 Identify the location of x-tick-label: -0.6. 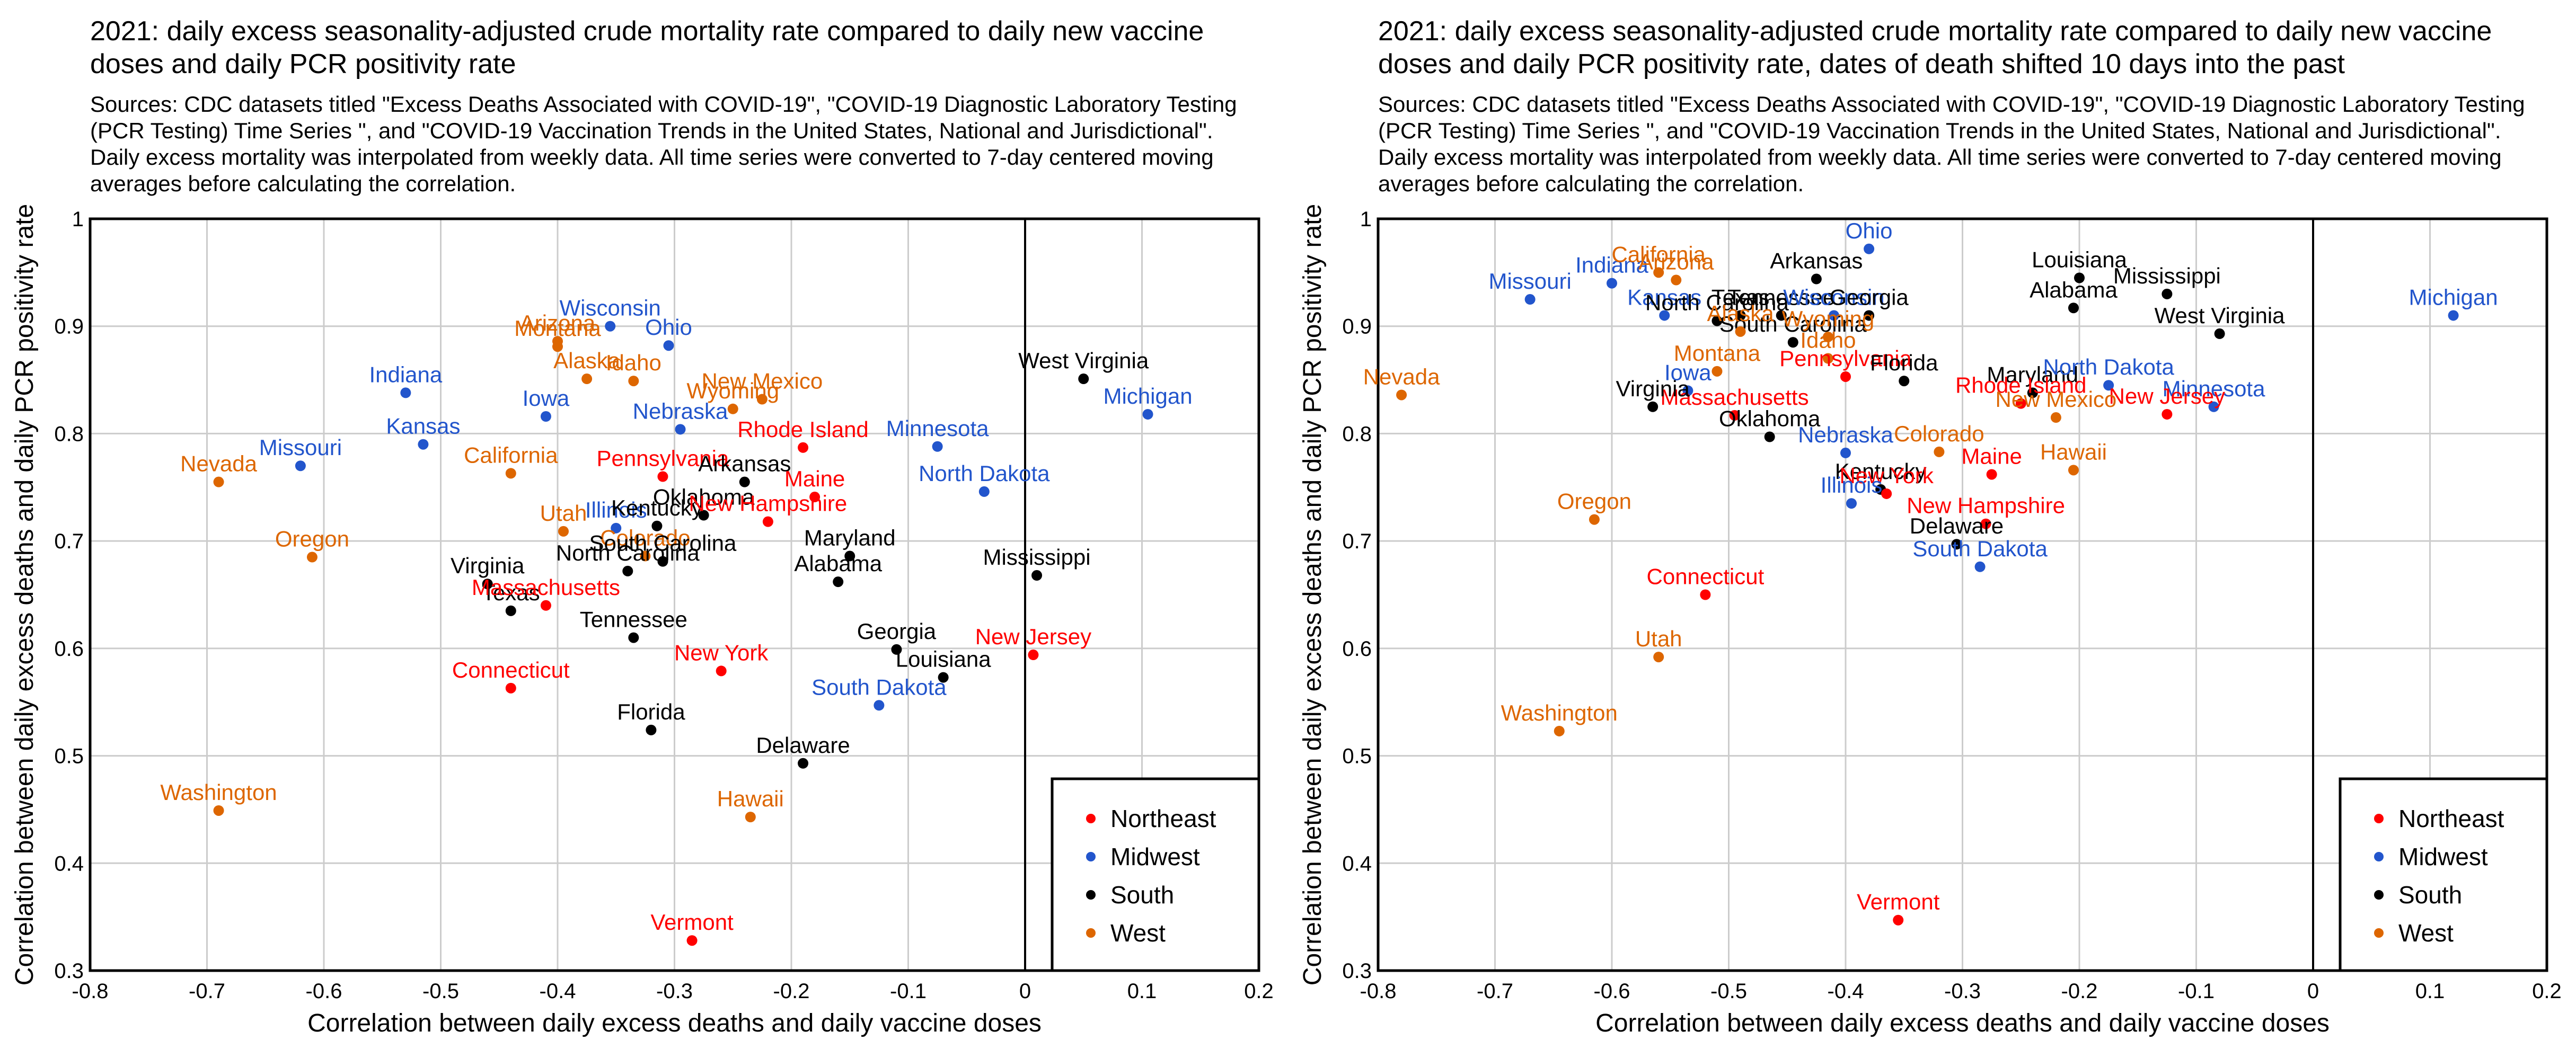
(324, 992).